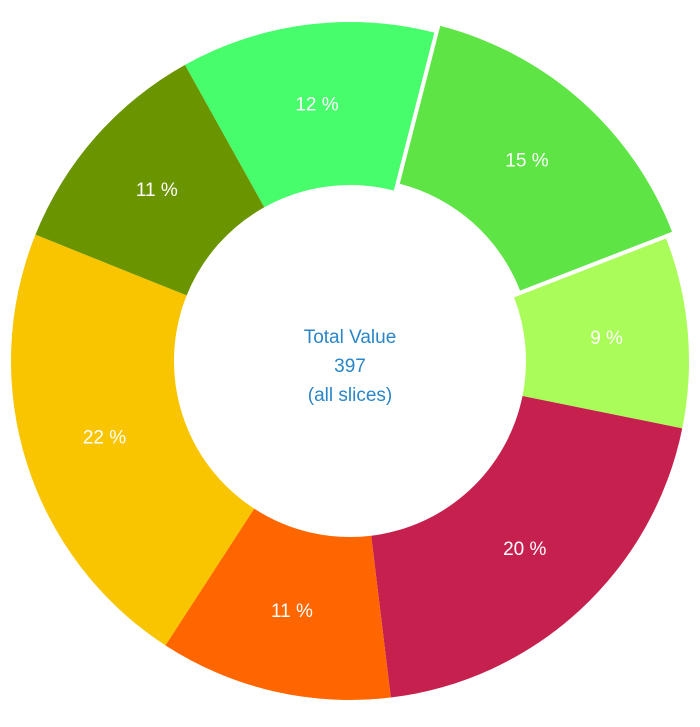  What do you see at coordinates (350, 395) in the screenshot?
I see `center-subtitle: (all slices)` at bounding box center [350, 395].